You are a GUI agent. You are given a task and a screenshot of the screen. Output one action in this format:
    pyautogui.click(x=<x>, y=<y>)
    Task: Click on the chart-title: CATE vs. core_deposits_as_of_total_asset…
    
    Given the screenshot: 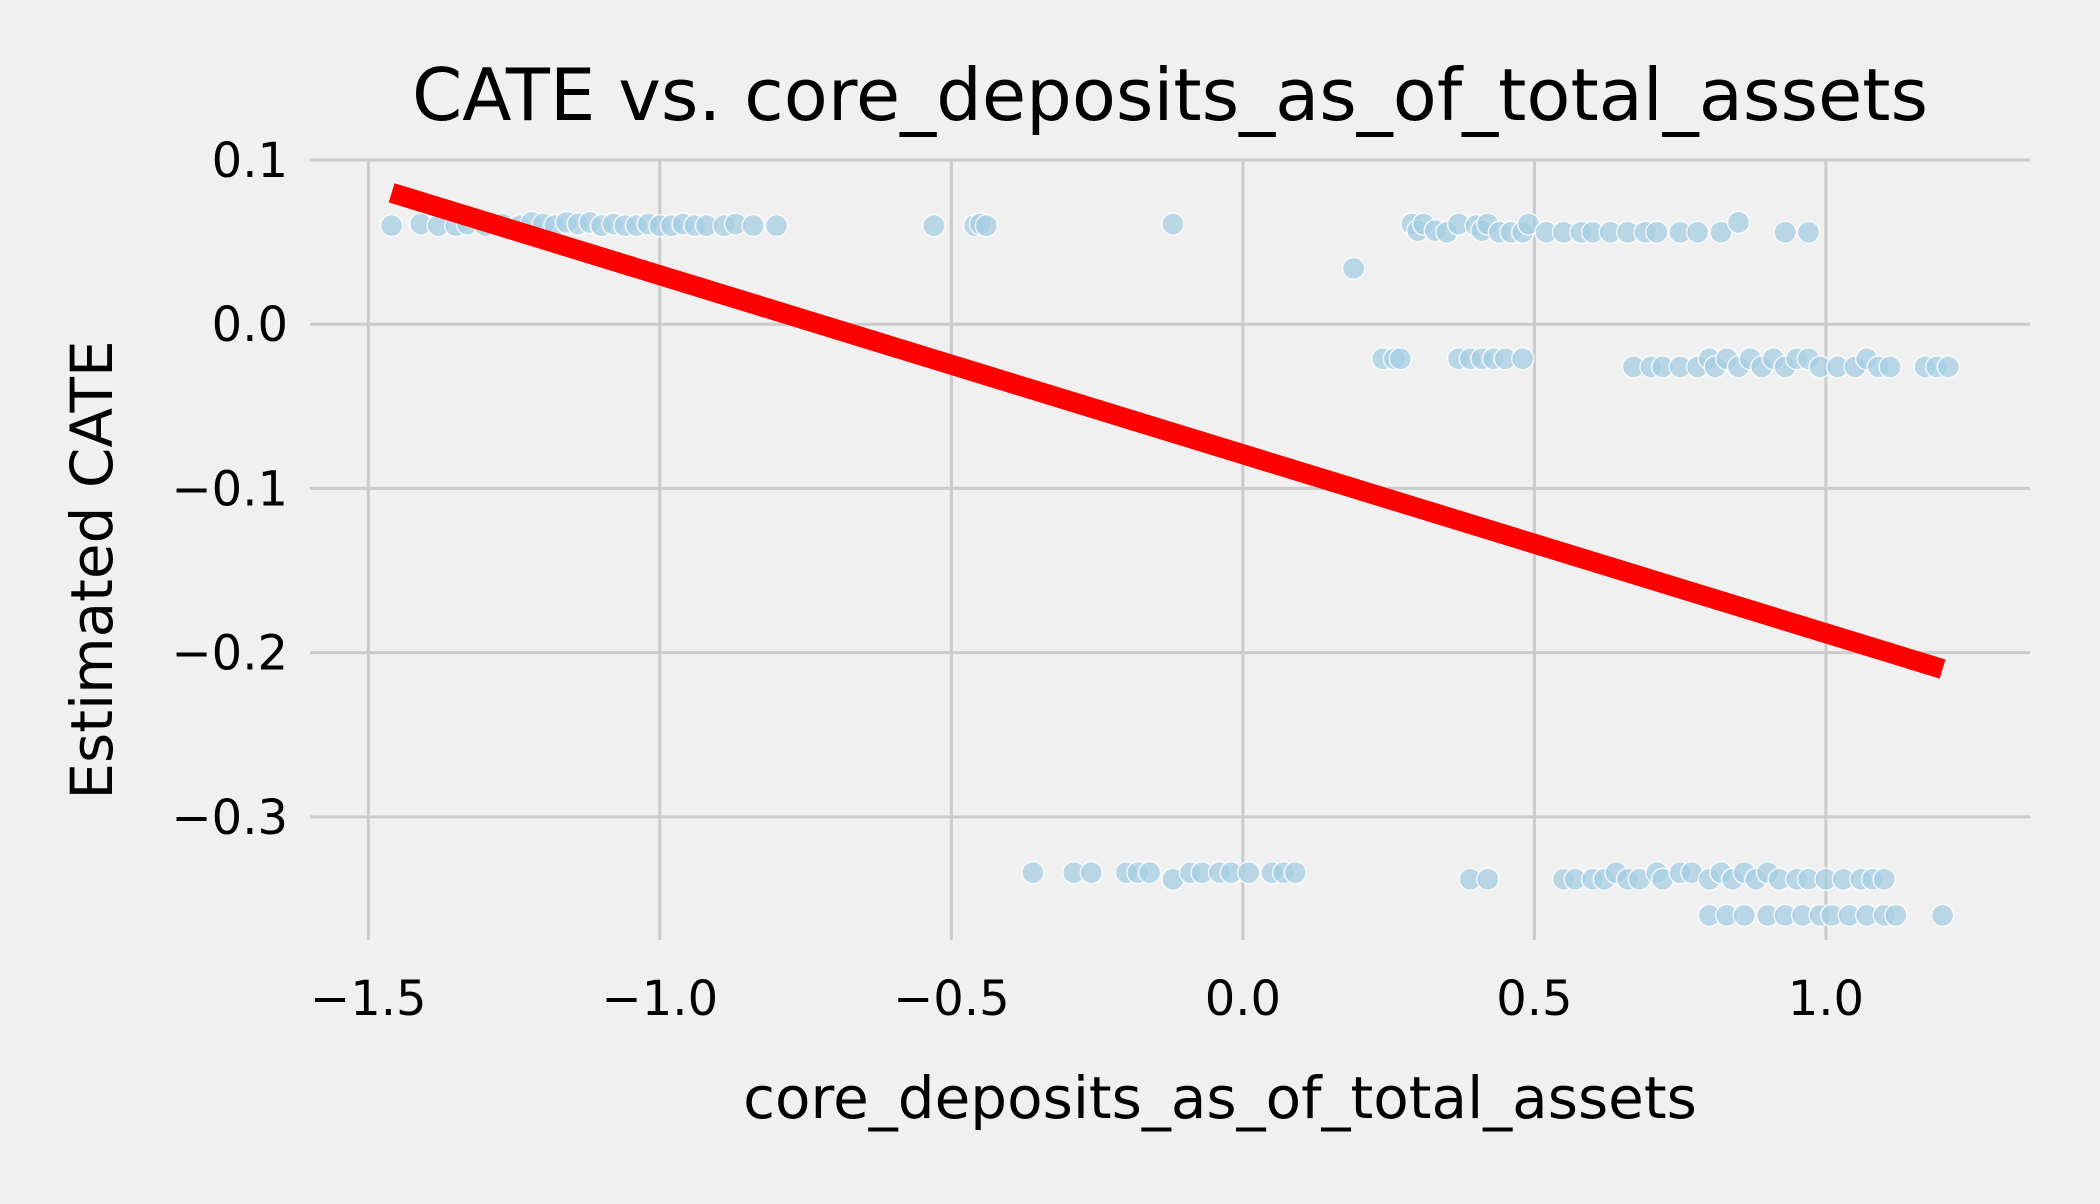 What is the action you would take?
    pyautogui.click(x=1170, y=95)
    